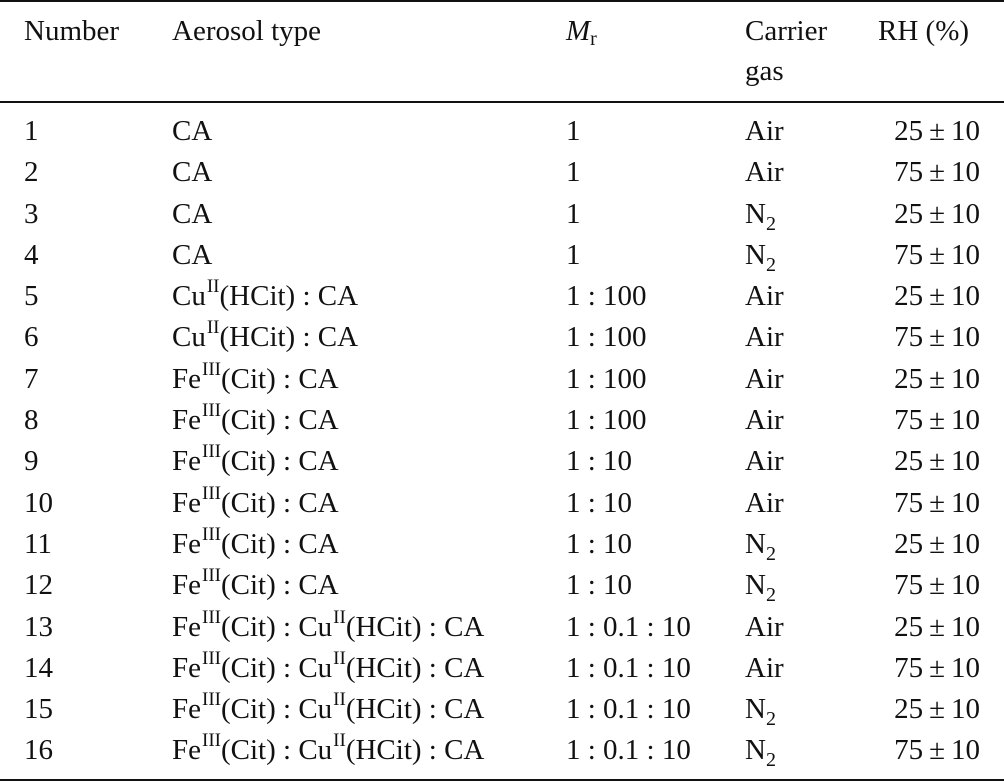 This screenshot has height=782, width=1004. I want to click on cell-number: 14, so click(38, 667).